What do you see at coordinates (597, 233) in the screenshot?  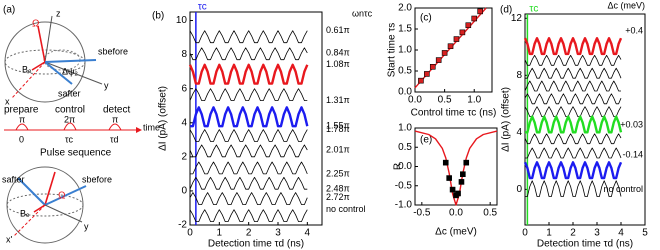 I see `x-tick-label: 3` at bounding box center [597, 233].